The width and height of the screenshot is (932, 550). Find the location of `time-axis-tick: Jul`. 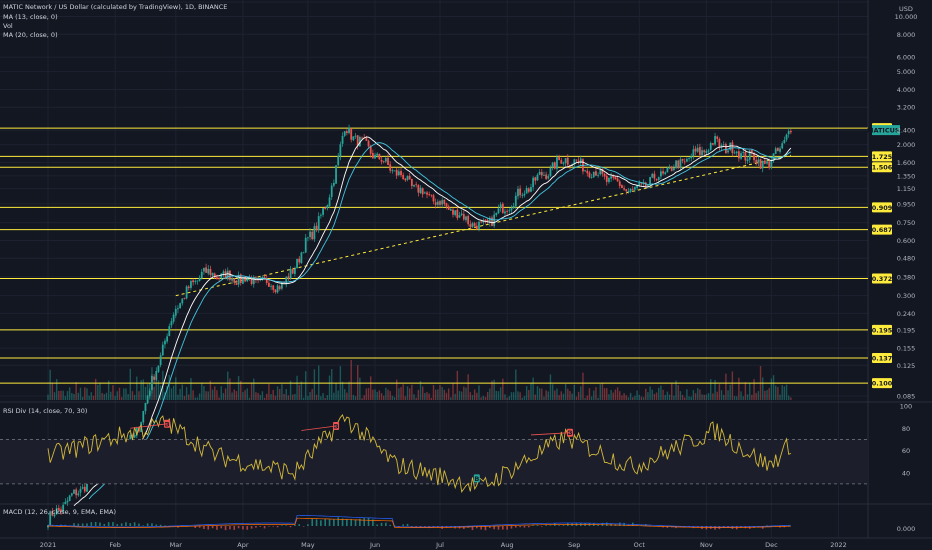

time-axis-tick: Jul is located at coordinates (439, 545).